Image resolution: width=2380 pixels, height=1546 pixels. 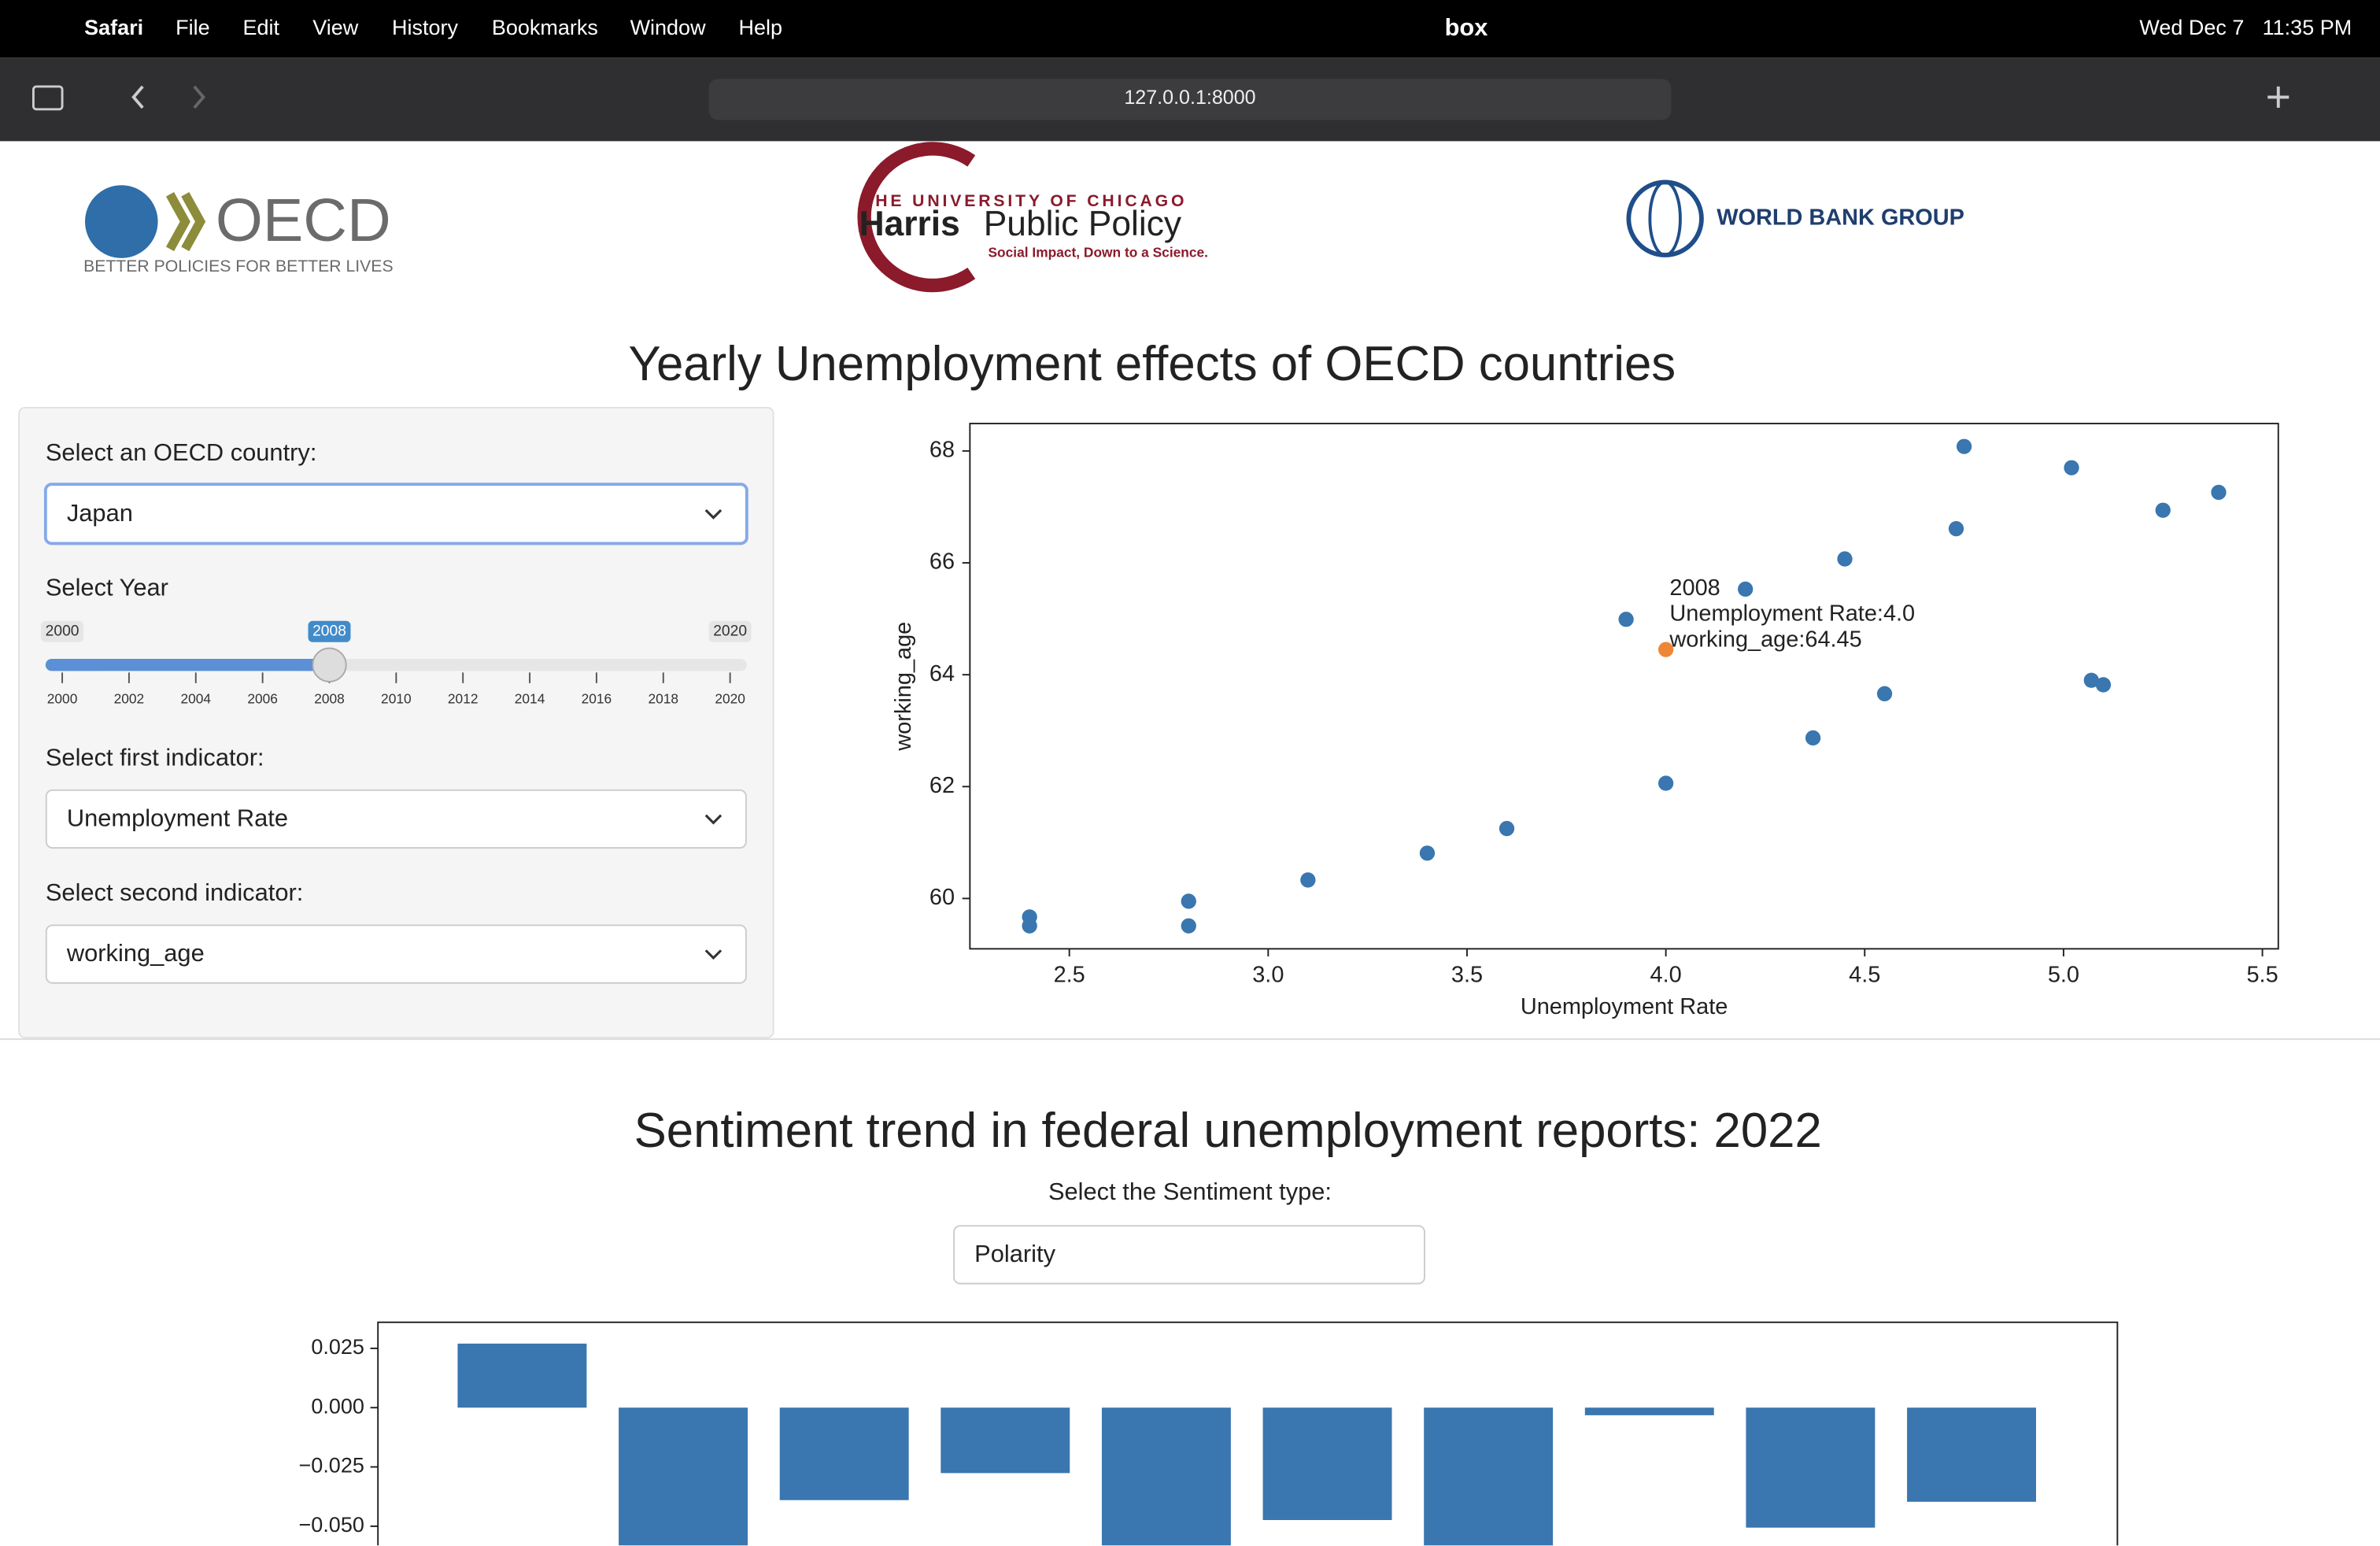 I want to click on slider-badge-label: 2020, so click(x=730, y=631).